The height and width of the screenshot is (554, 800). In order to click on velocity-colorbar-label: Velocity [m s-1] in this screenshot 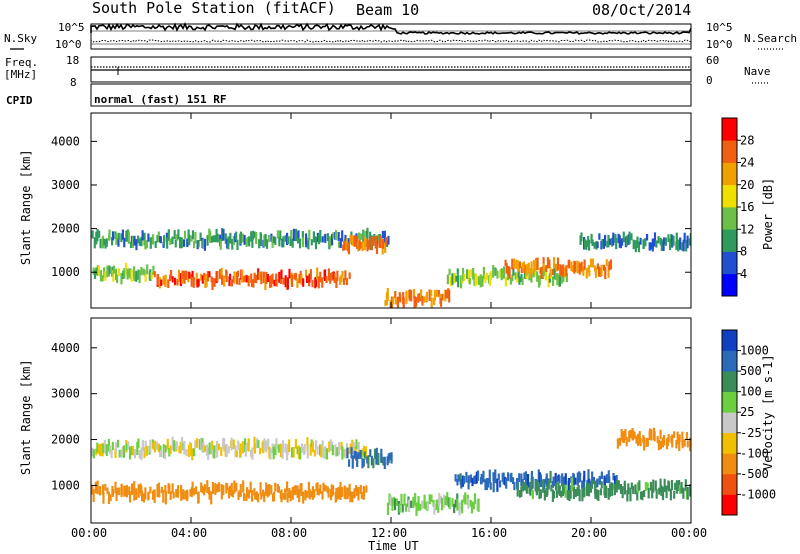, I will do `click(768, 412)`.